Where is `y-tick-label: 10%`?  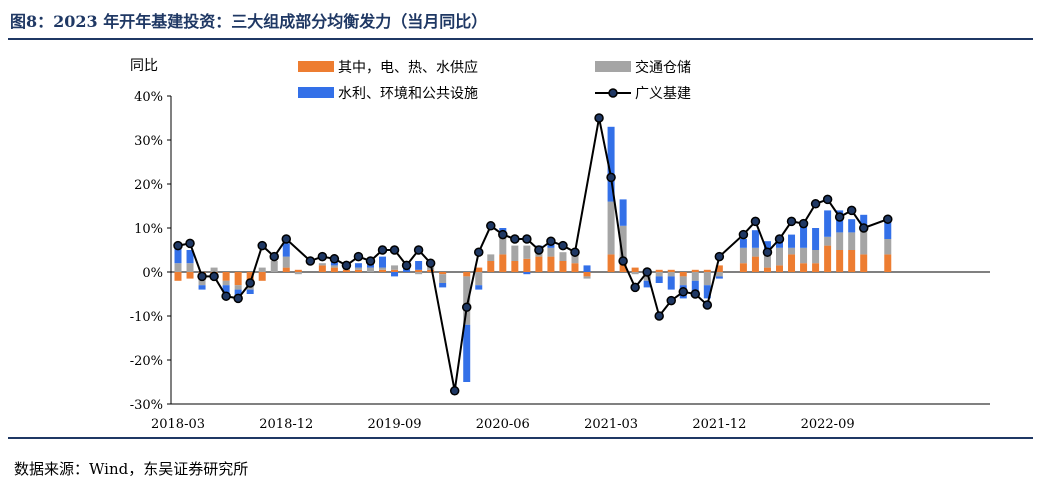
y-tick-label: 10% is located at coordinates (148, 229).